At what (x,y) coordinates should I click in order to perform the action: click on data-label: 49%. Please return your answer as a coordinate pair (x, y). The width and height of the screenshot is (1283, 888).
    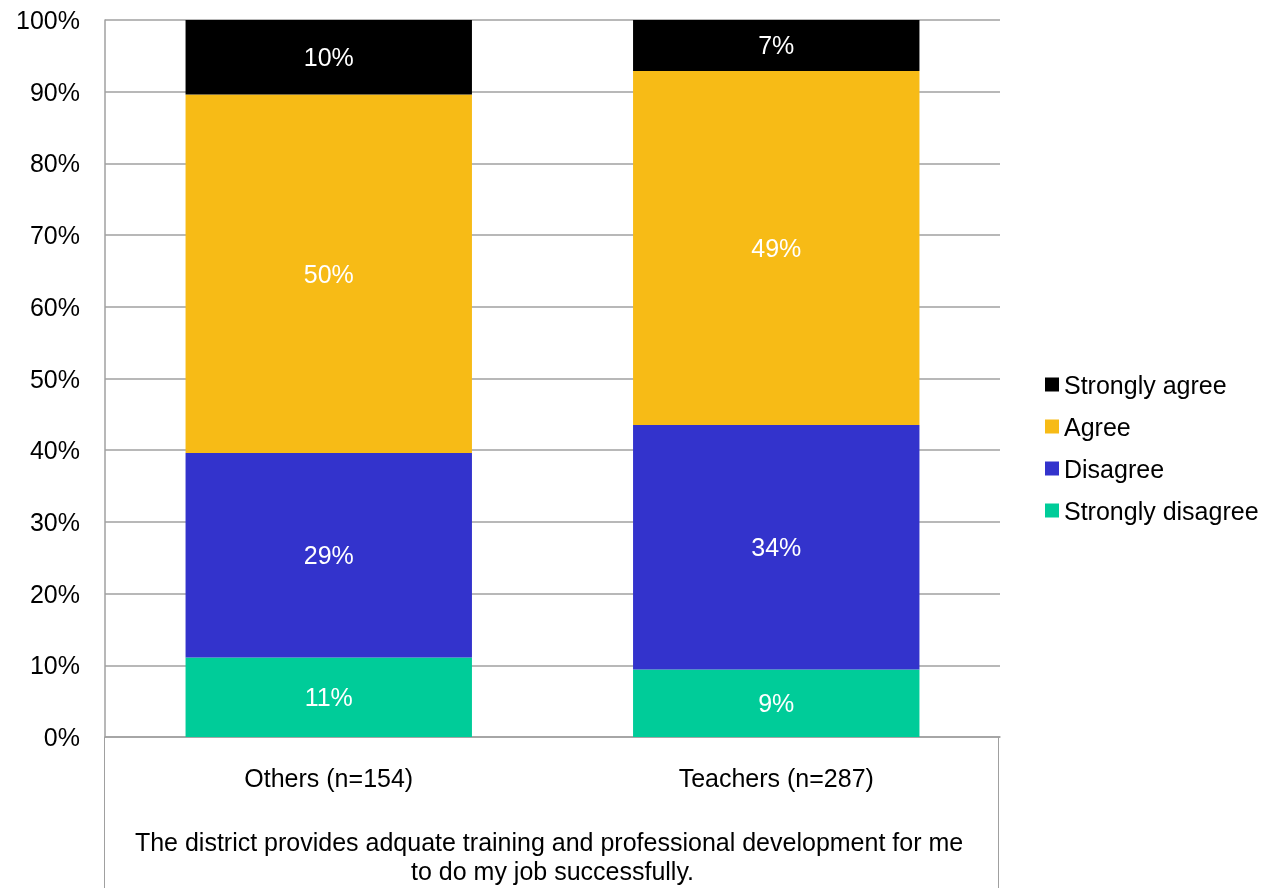
    Looking at the image, I should click on (776, 248).